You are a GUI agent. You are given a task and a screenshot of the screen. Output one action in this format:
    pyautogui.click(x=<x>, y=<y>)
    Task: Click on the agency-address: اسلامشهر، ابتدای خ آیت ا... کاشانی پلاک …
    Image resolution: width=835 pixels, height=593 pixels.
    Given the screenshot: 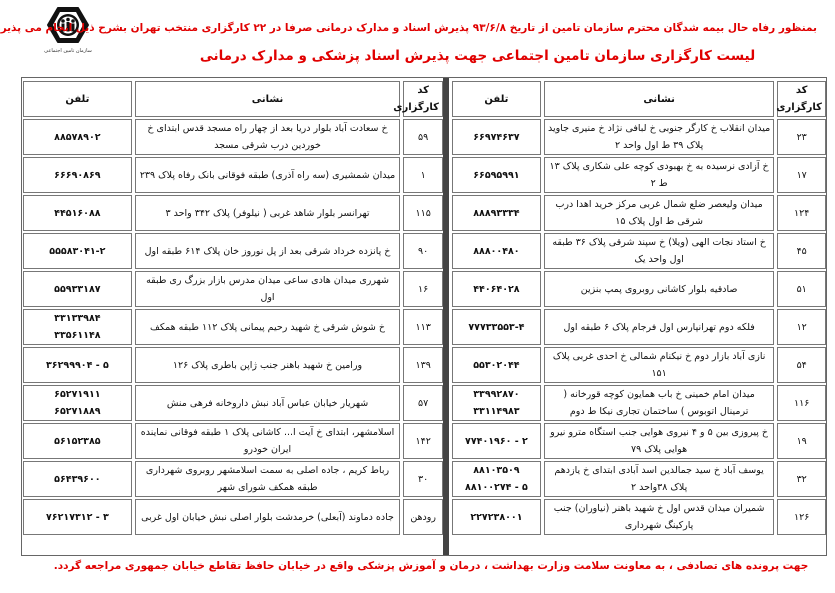 What is the action you would take?
    pyautogui.click(x=267, y=441)
    